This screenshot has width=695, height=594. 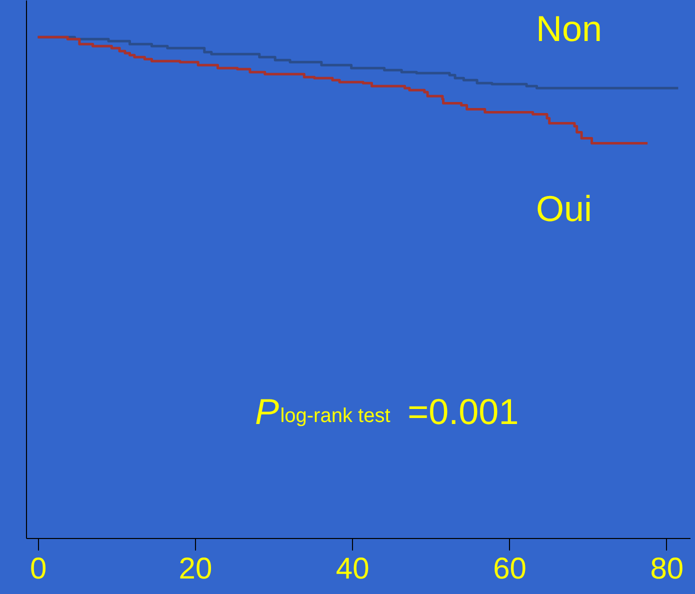 I want to click on series-label: Oui, so click(x=564, y=208).